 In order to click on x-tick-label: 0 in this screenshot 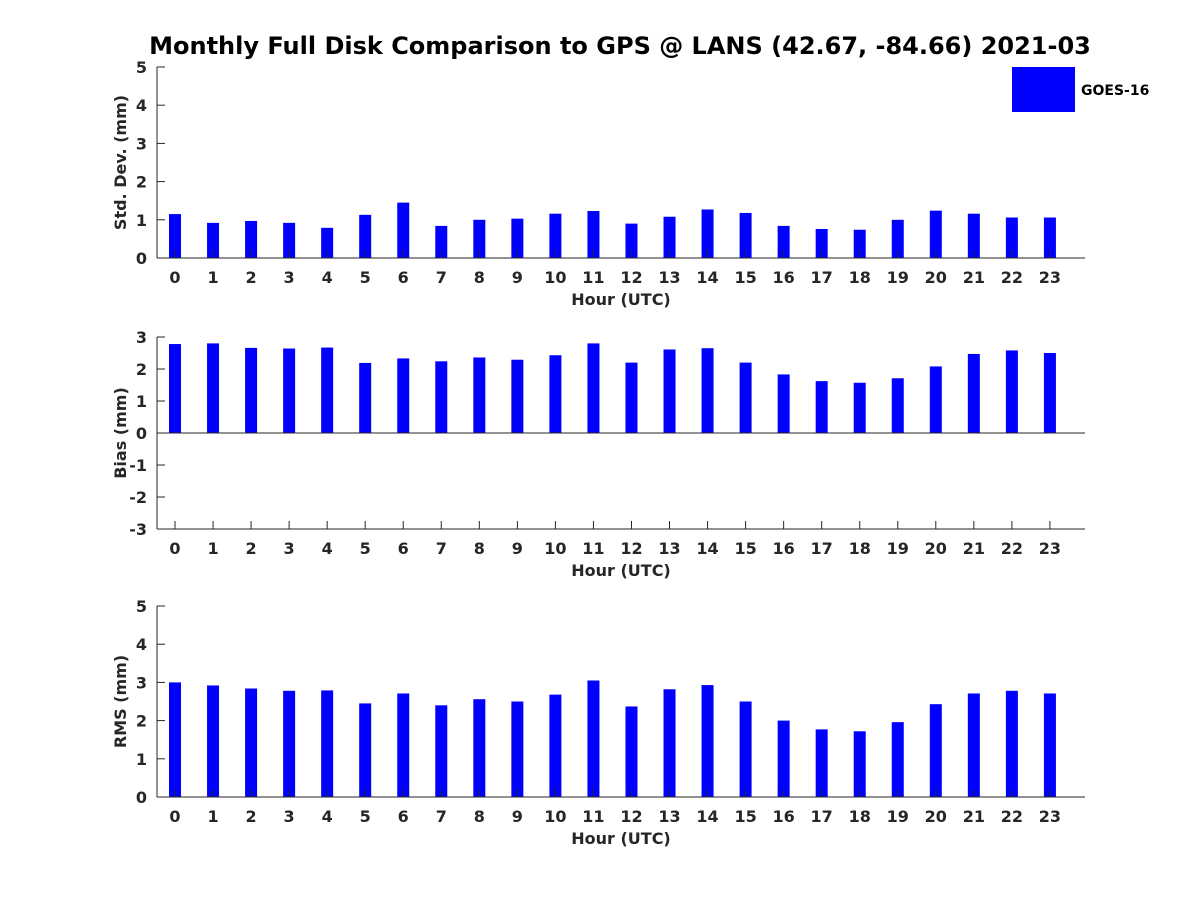, I will do `click(174, 816)`.